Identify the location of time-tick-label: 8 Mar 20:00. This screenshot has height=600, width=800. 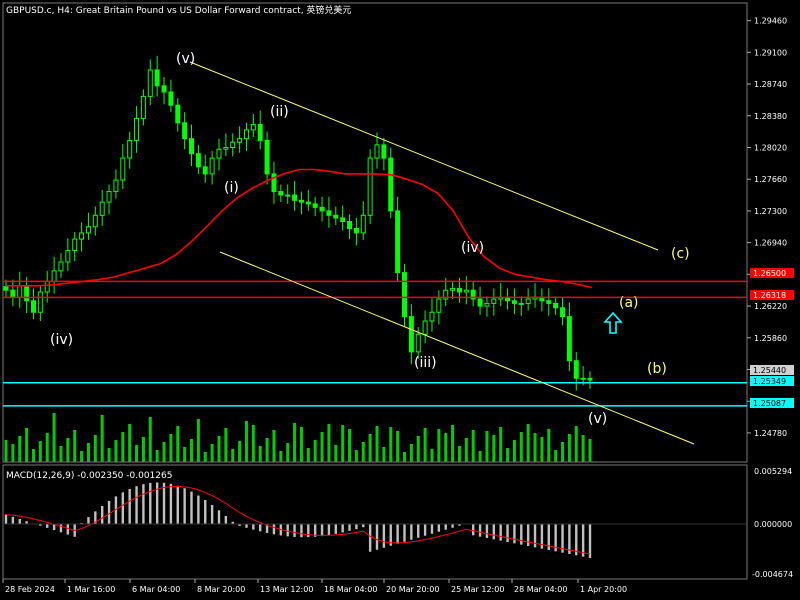
(221, 589).